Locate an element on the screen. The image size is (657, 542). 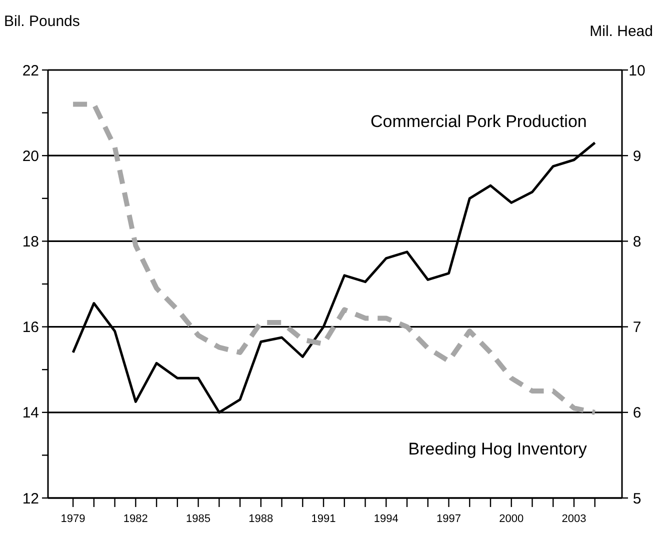
x-tick-label: 2000 is located at coordinates (511, 519).